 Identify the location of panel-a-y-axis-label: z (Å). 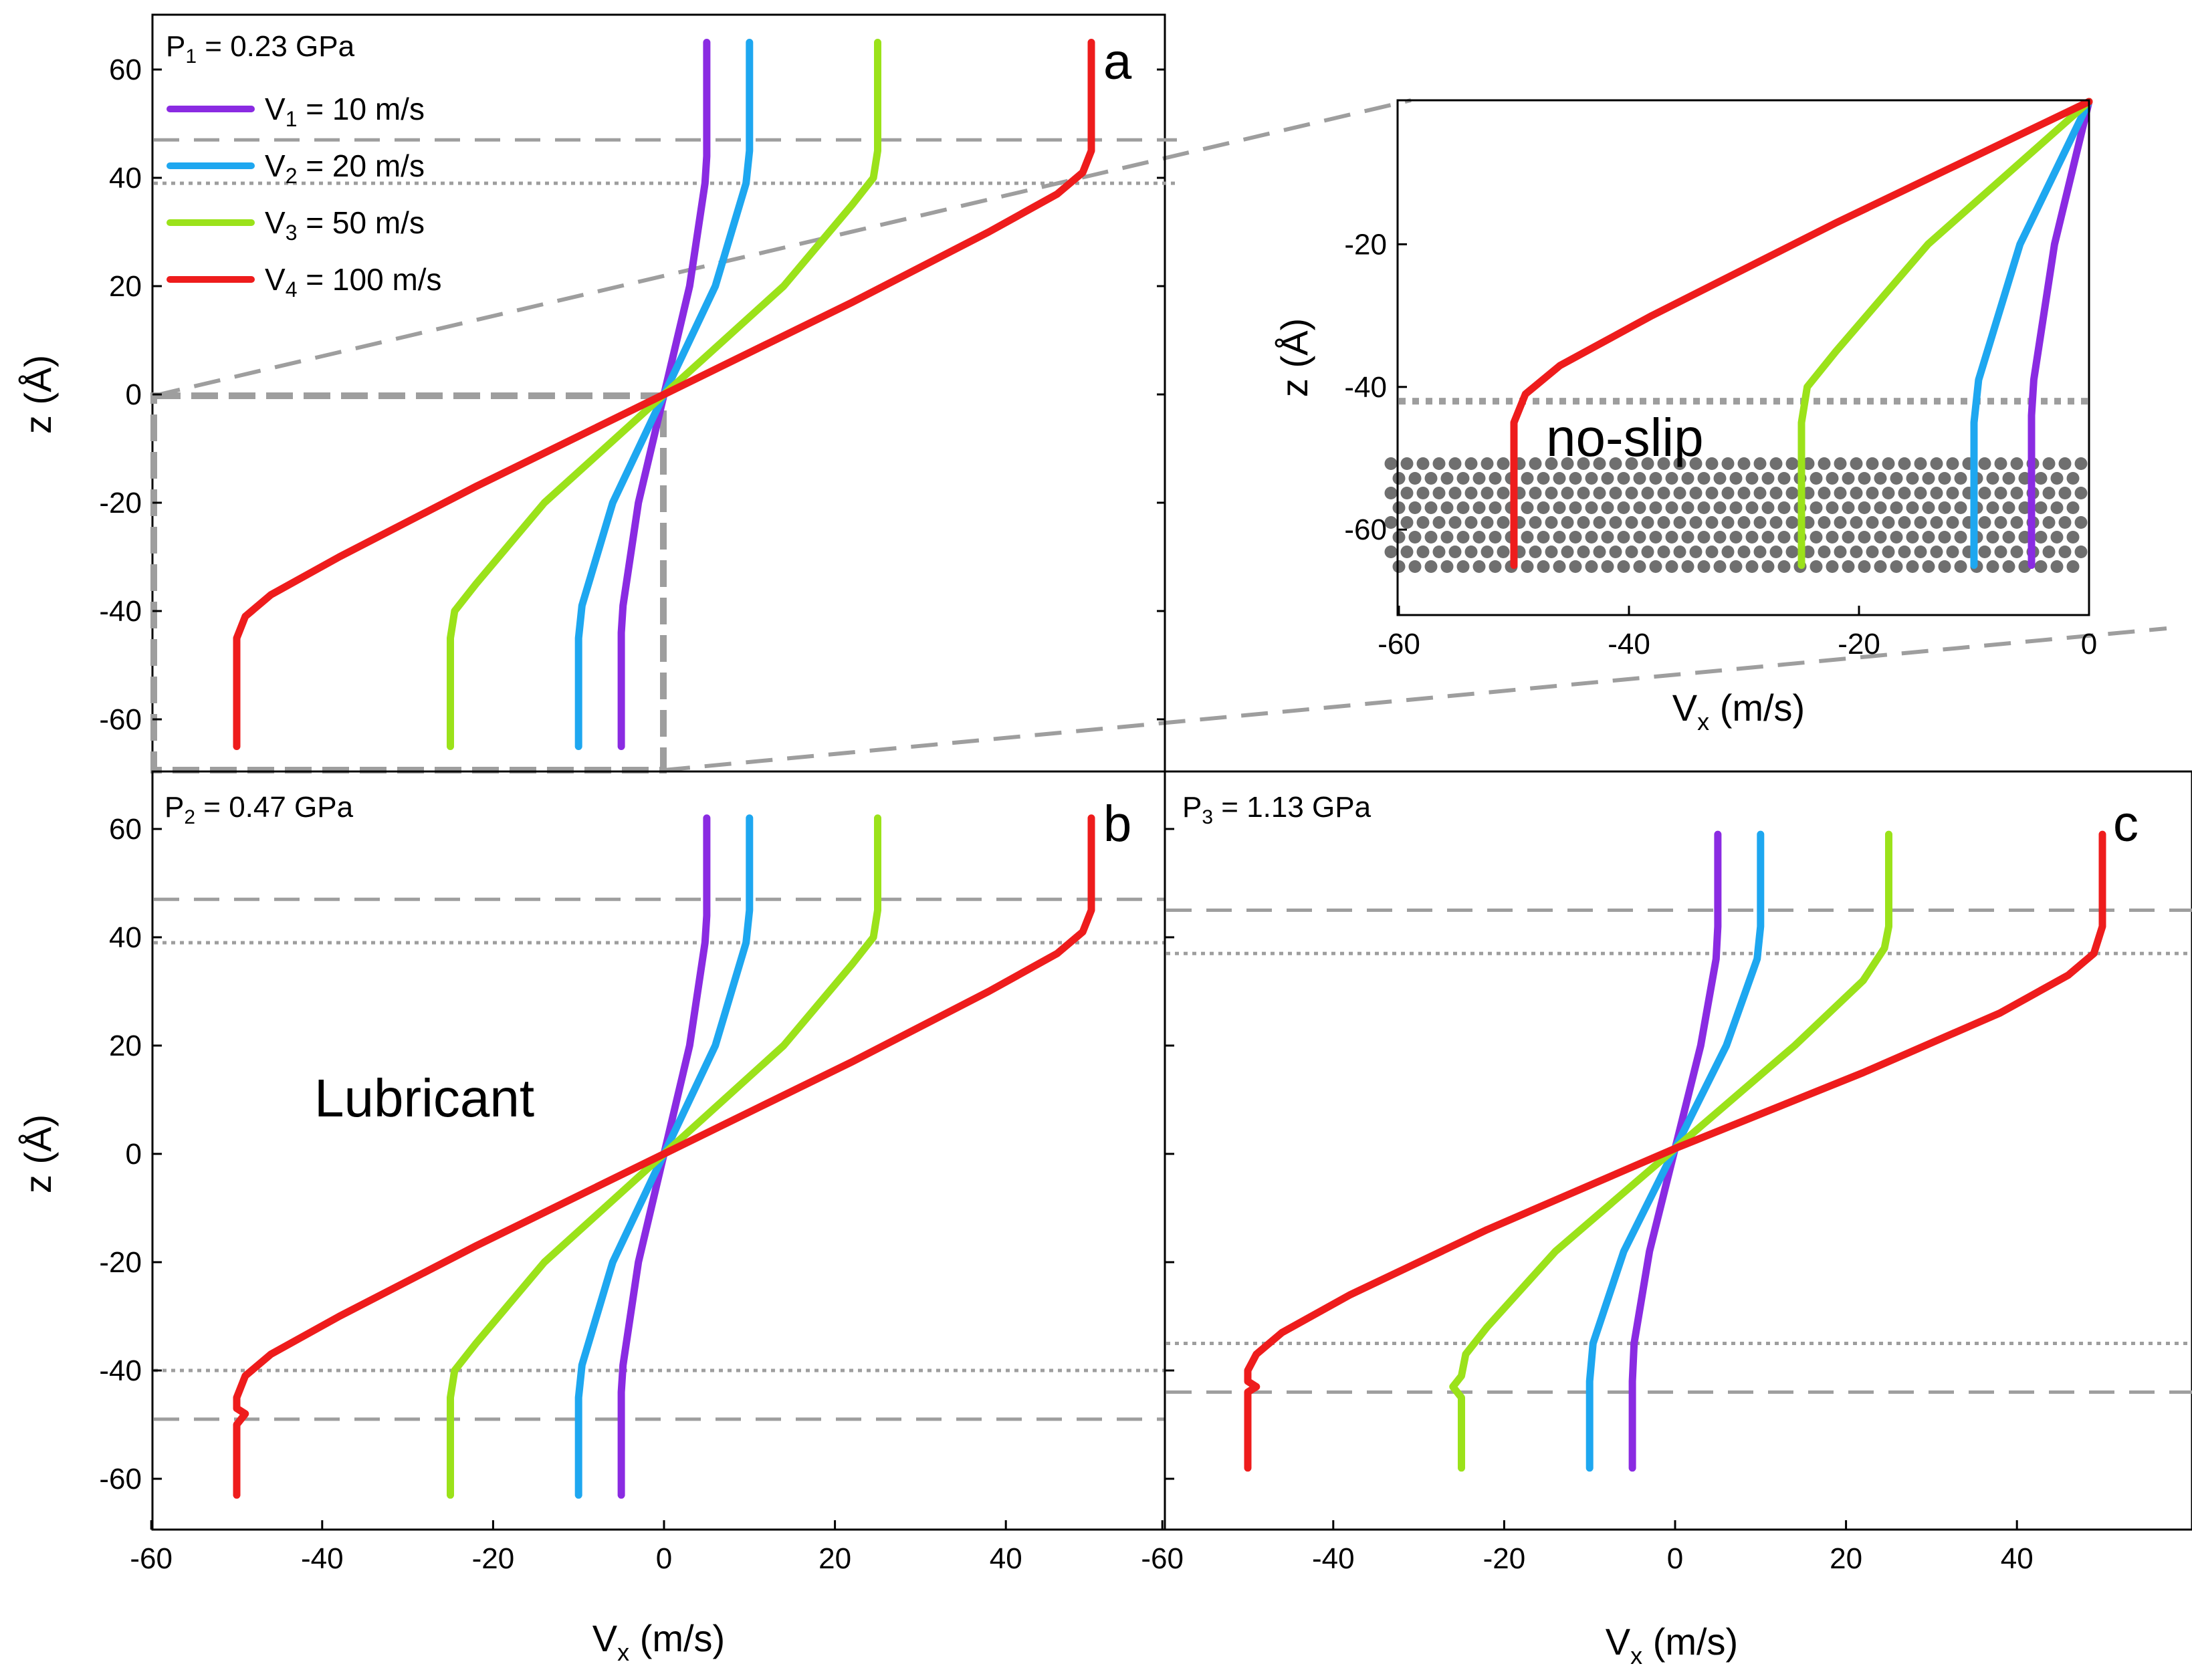
(38, 395).